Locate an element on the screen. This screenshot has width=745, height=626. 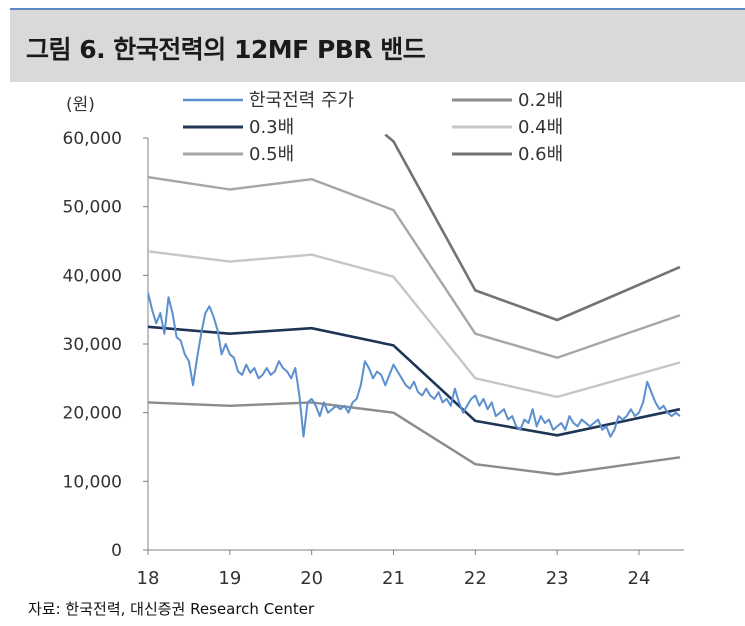
y-tick-label: 60,000 is located at coordinates (92, 139).